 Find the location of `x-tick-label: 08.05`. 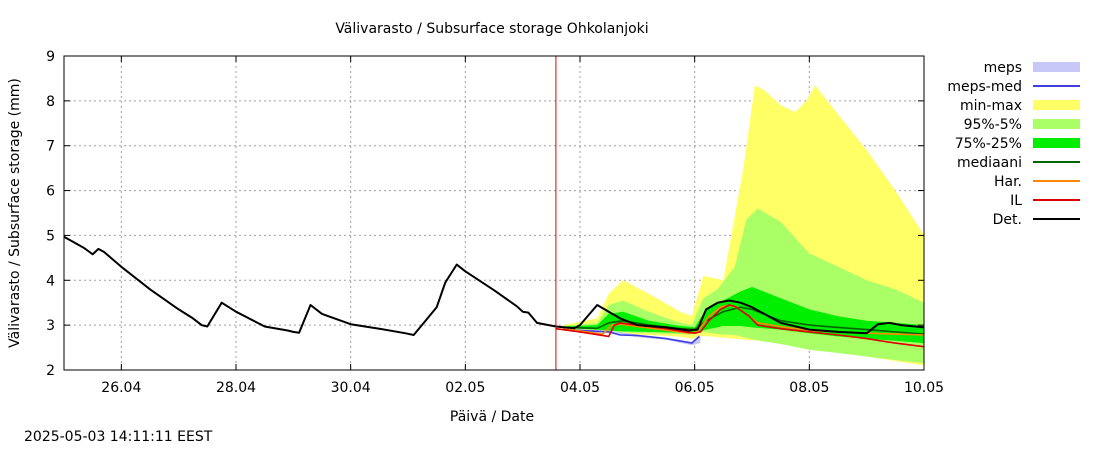

x-tick-label: 08.05 is located at coordinates (809, 388).